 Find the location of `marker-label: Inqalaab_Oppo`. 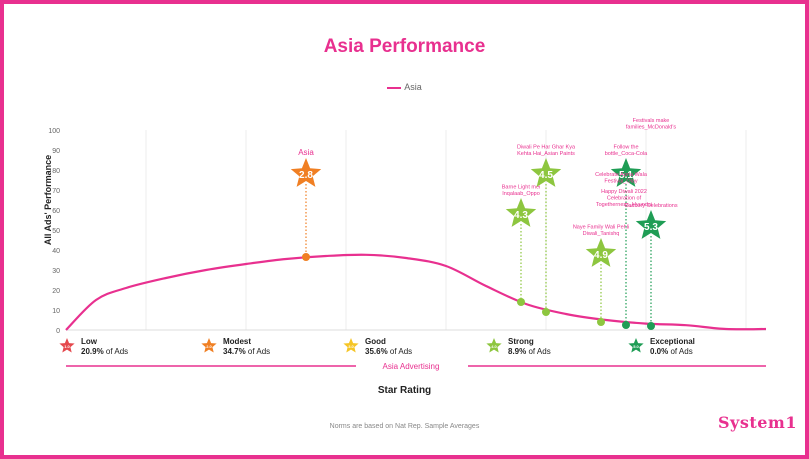

marker-label: Inqalaab_Oppo is located at coordinates (521, 194).